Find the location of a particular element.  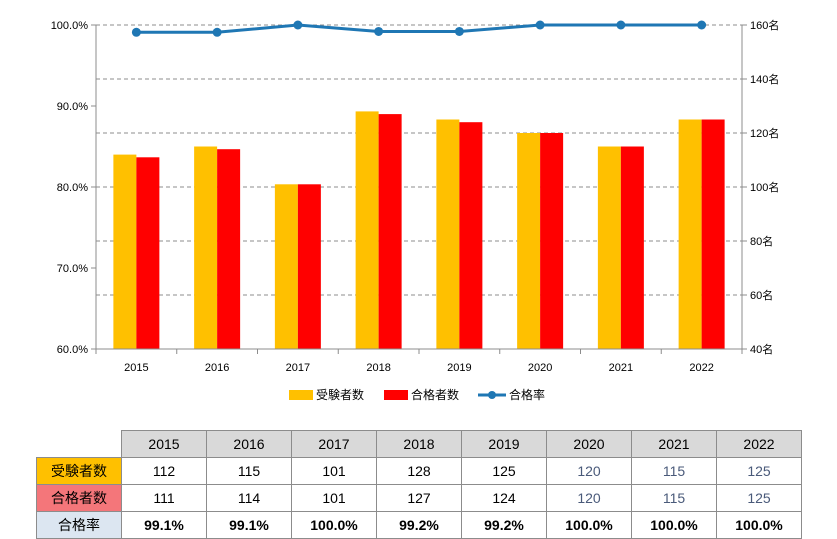

rate-line is located at coordinates (419, 28).